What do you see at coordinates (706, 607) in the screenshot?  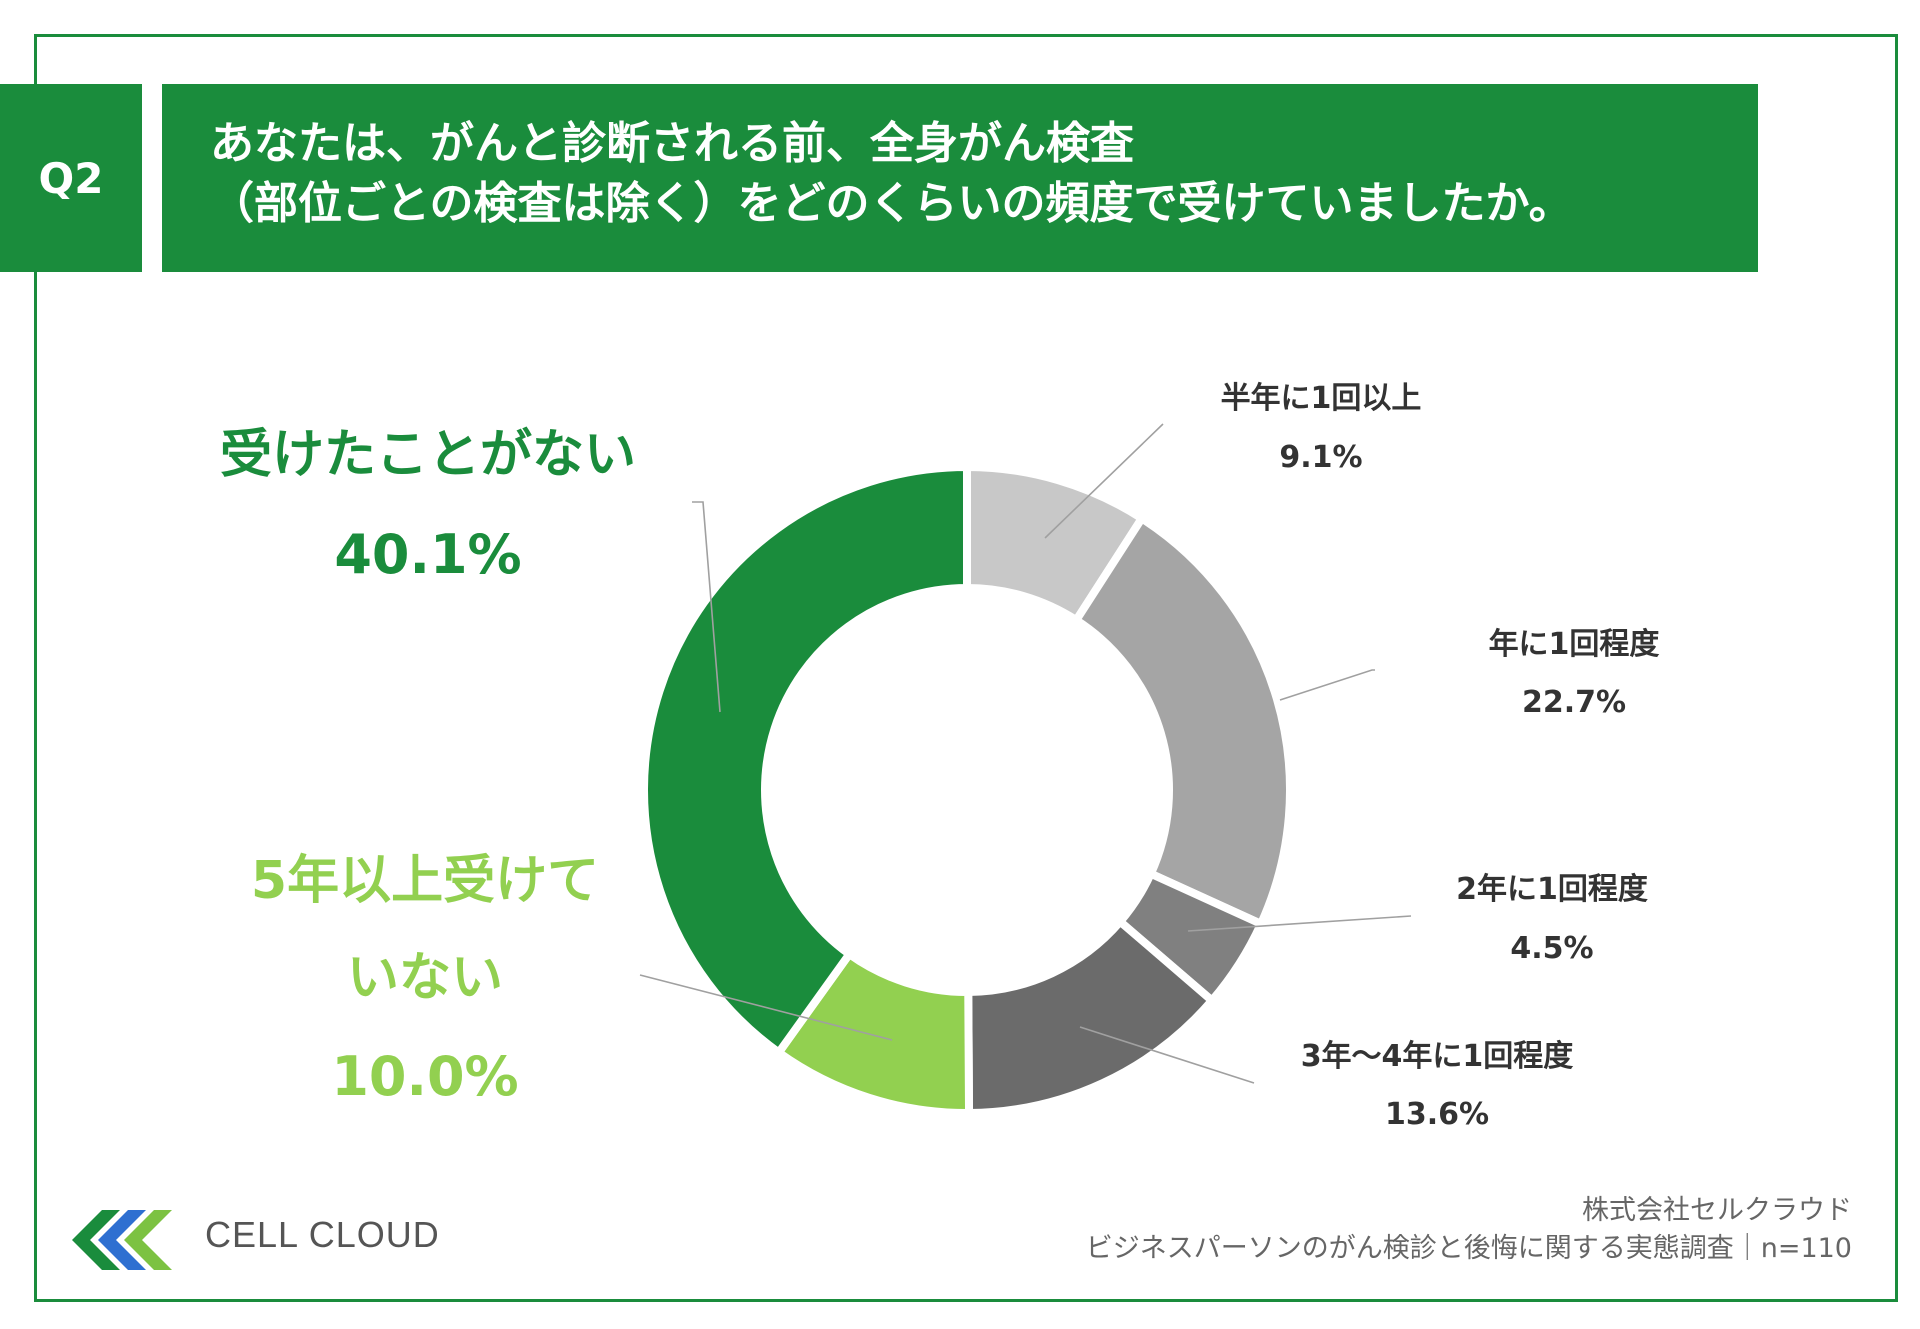 I see `leader-line-never` at bounding box center [706, 607].